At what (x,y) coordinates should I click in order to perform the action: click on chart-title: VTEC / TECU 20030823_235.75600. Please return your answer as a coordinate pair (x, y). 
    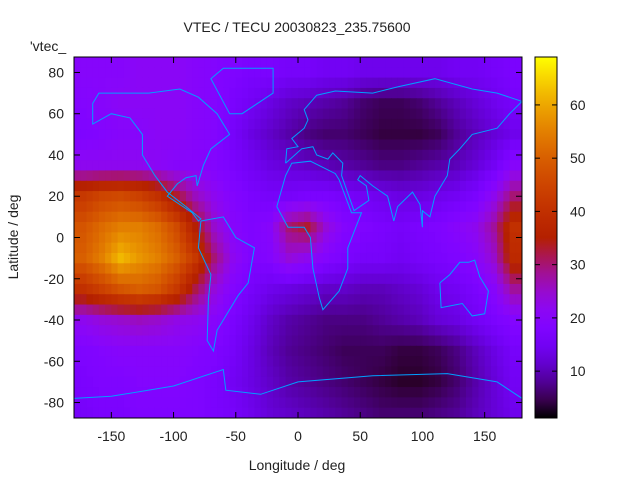
    Looking at the image, I should click on (296, 27).